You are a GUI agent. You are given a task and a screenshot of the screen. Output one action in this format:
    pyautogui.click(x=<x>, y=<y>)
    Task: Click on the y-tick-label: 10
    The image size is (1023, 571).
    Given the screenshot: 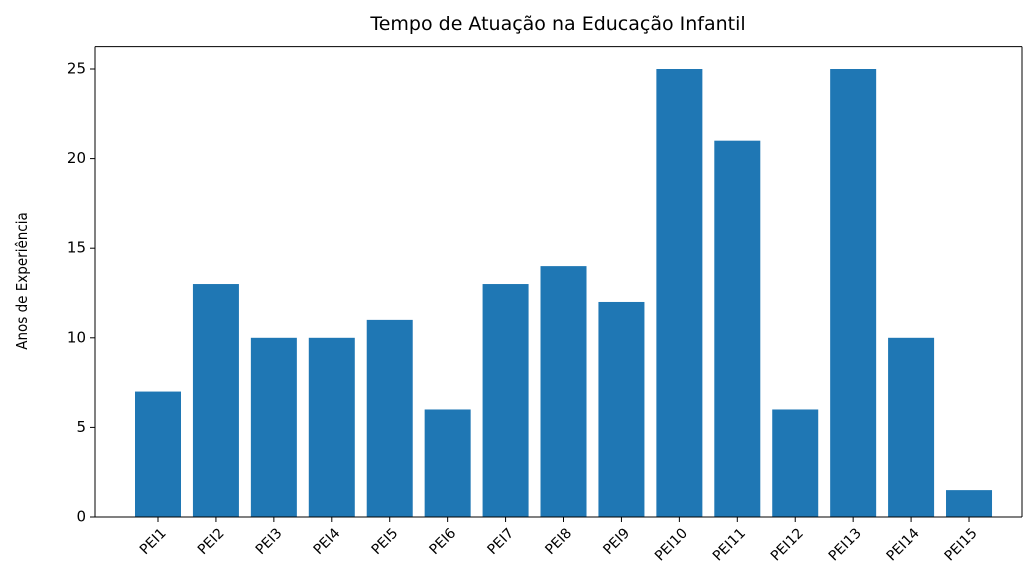 What is the action you would take?
    pyautogui.click(x=76, y=337)
    